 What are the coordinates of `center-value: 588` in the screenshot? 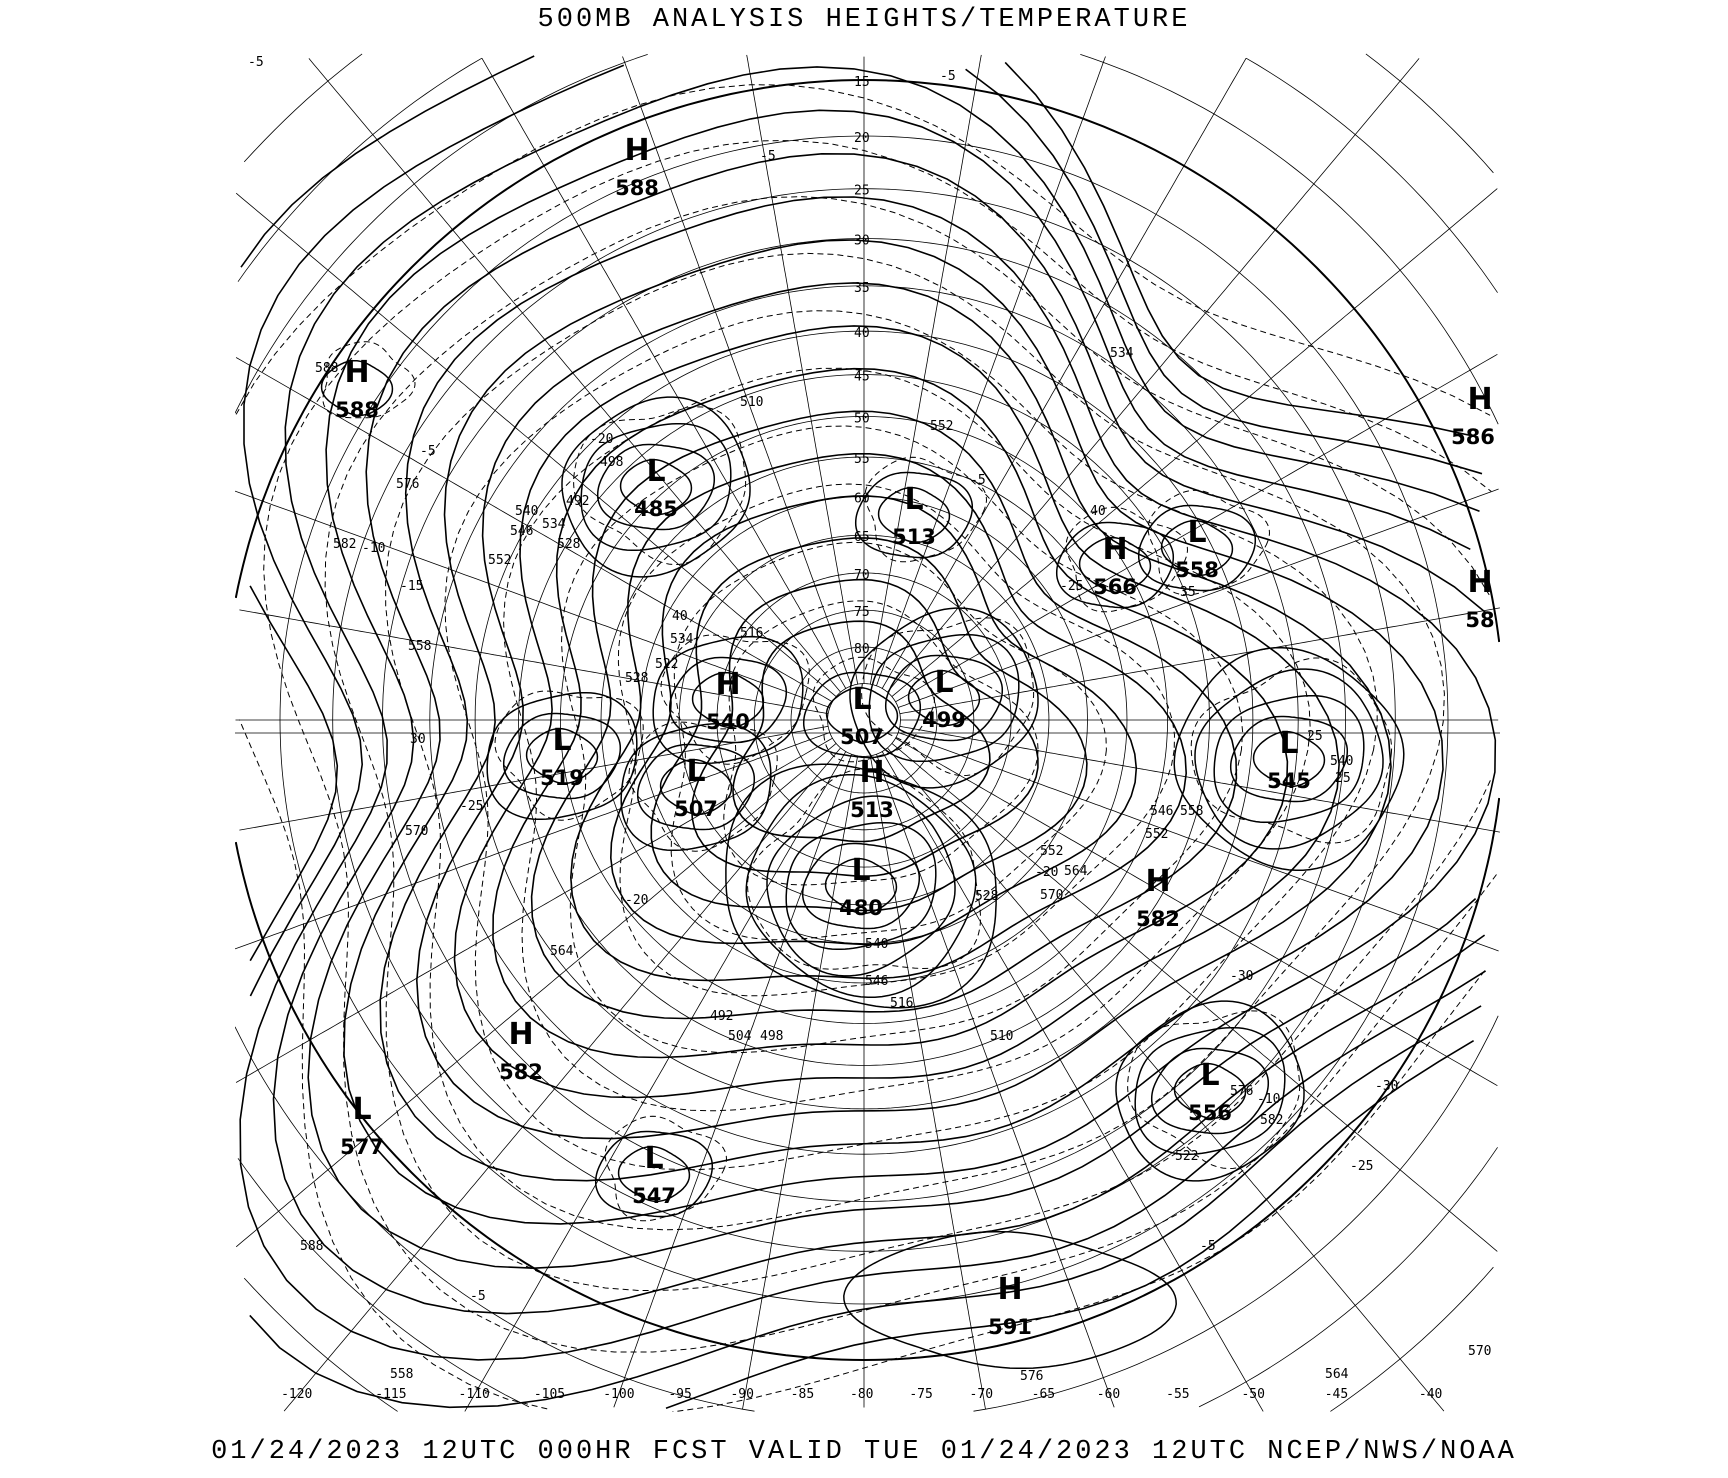 It's located at (637, 188).